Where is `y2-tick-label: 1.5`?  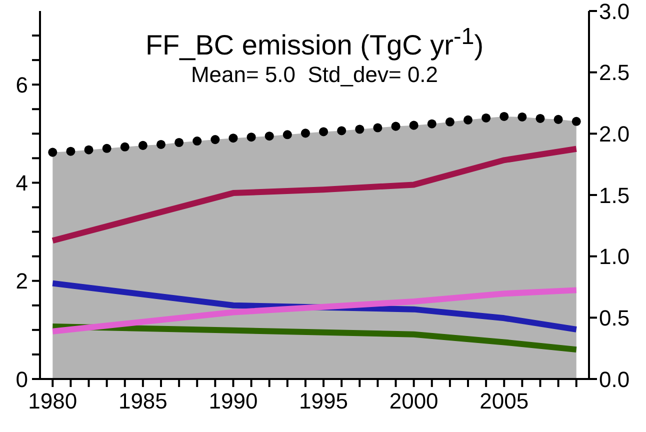
y2-tick-label: 1.5 is located at coordinates (614, 195).